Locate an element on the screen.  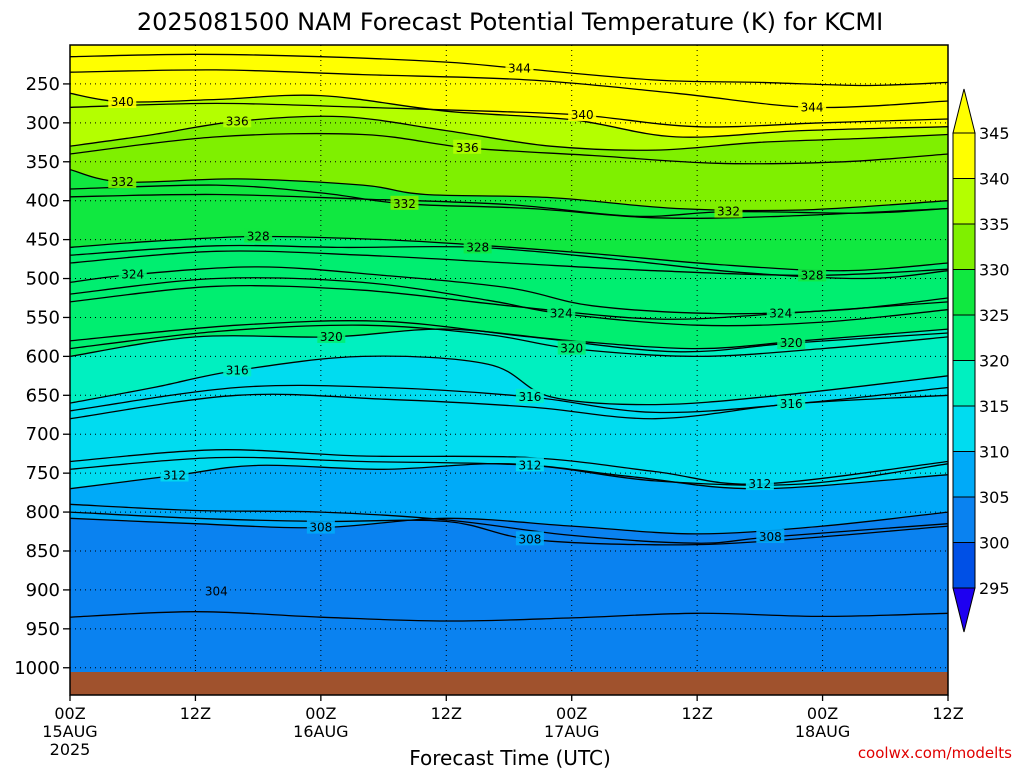
x-axis-label: Forecast Time (UTC) is located at coordinates (510, 757).